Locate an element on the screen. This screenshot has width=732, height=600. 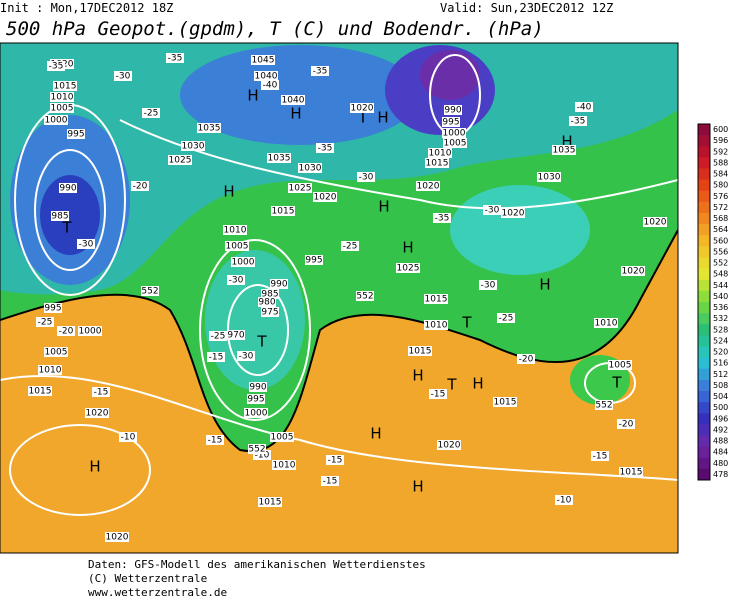
scale-frame is located at coordinates (704, 302).